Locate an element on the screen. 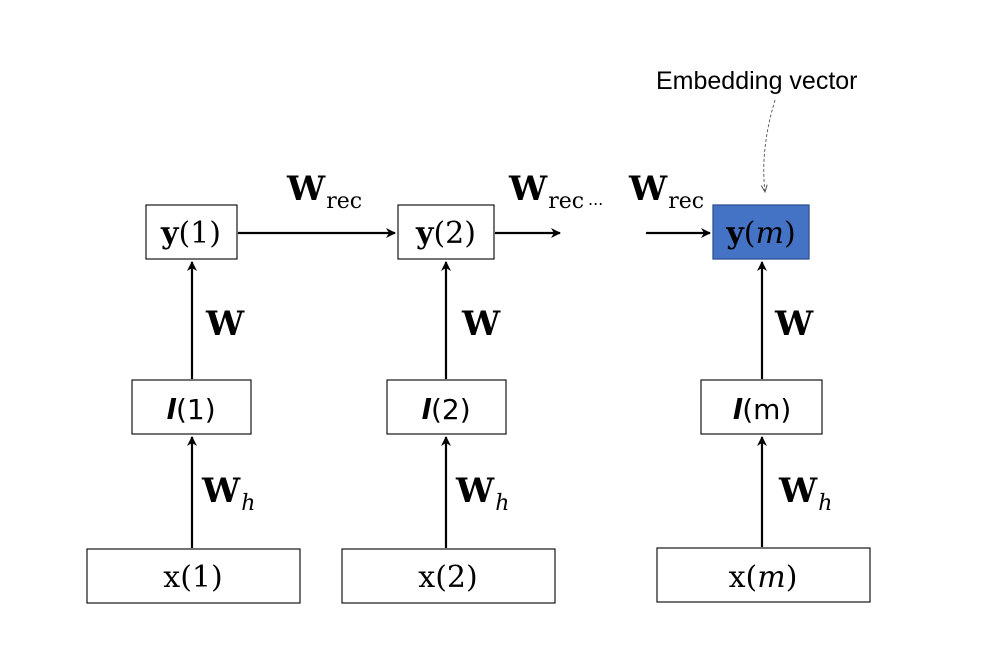 This screenshot has height=668, width=985. l2-box is located at coordinates (446, 407).